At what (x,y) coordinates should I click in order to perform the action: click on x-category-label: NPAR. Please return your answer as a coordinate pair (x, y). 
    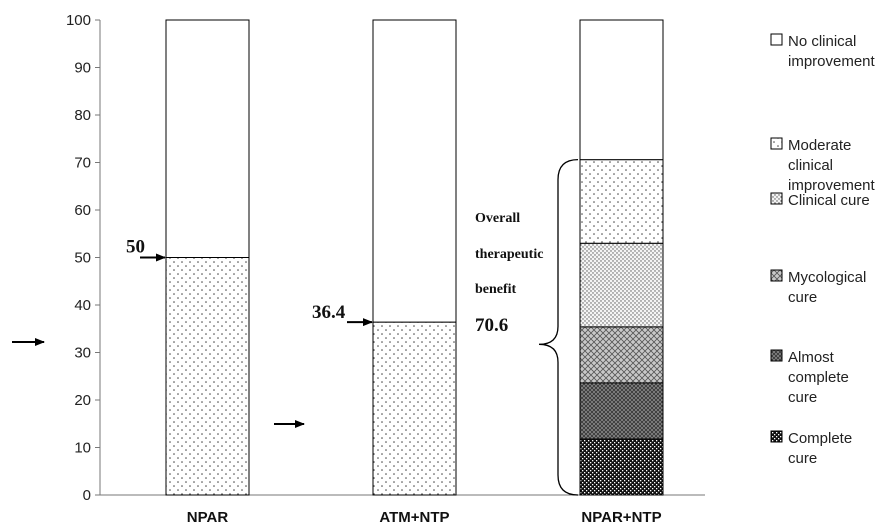
    Looking at the image, I should click on (208, 517).